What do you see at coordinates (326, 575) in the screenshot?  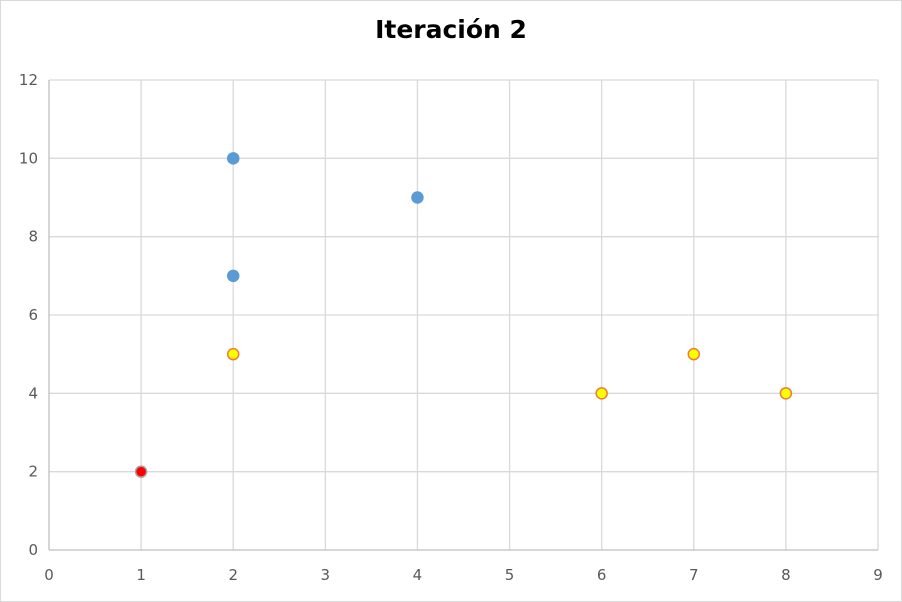 I see `x-tick-label-3: 3` at bounding box center [326, 575].